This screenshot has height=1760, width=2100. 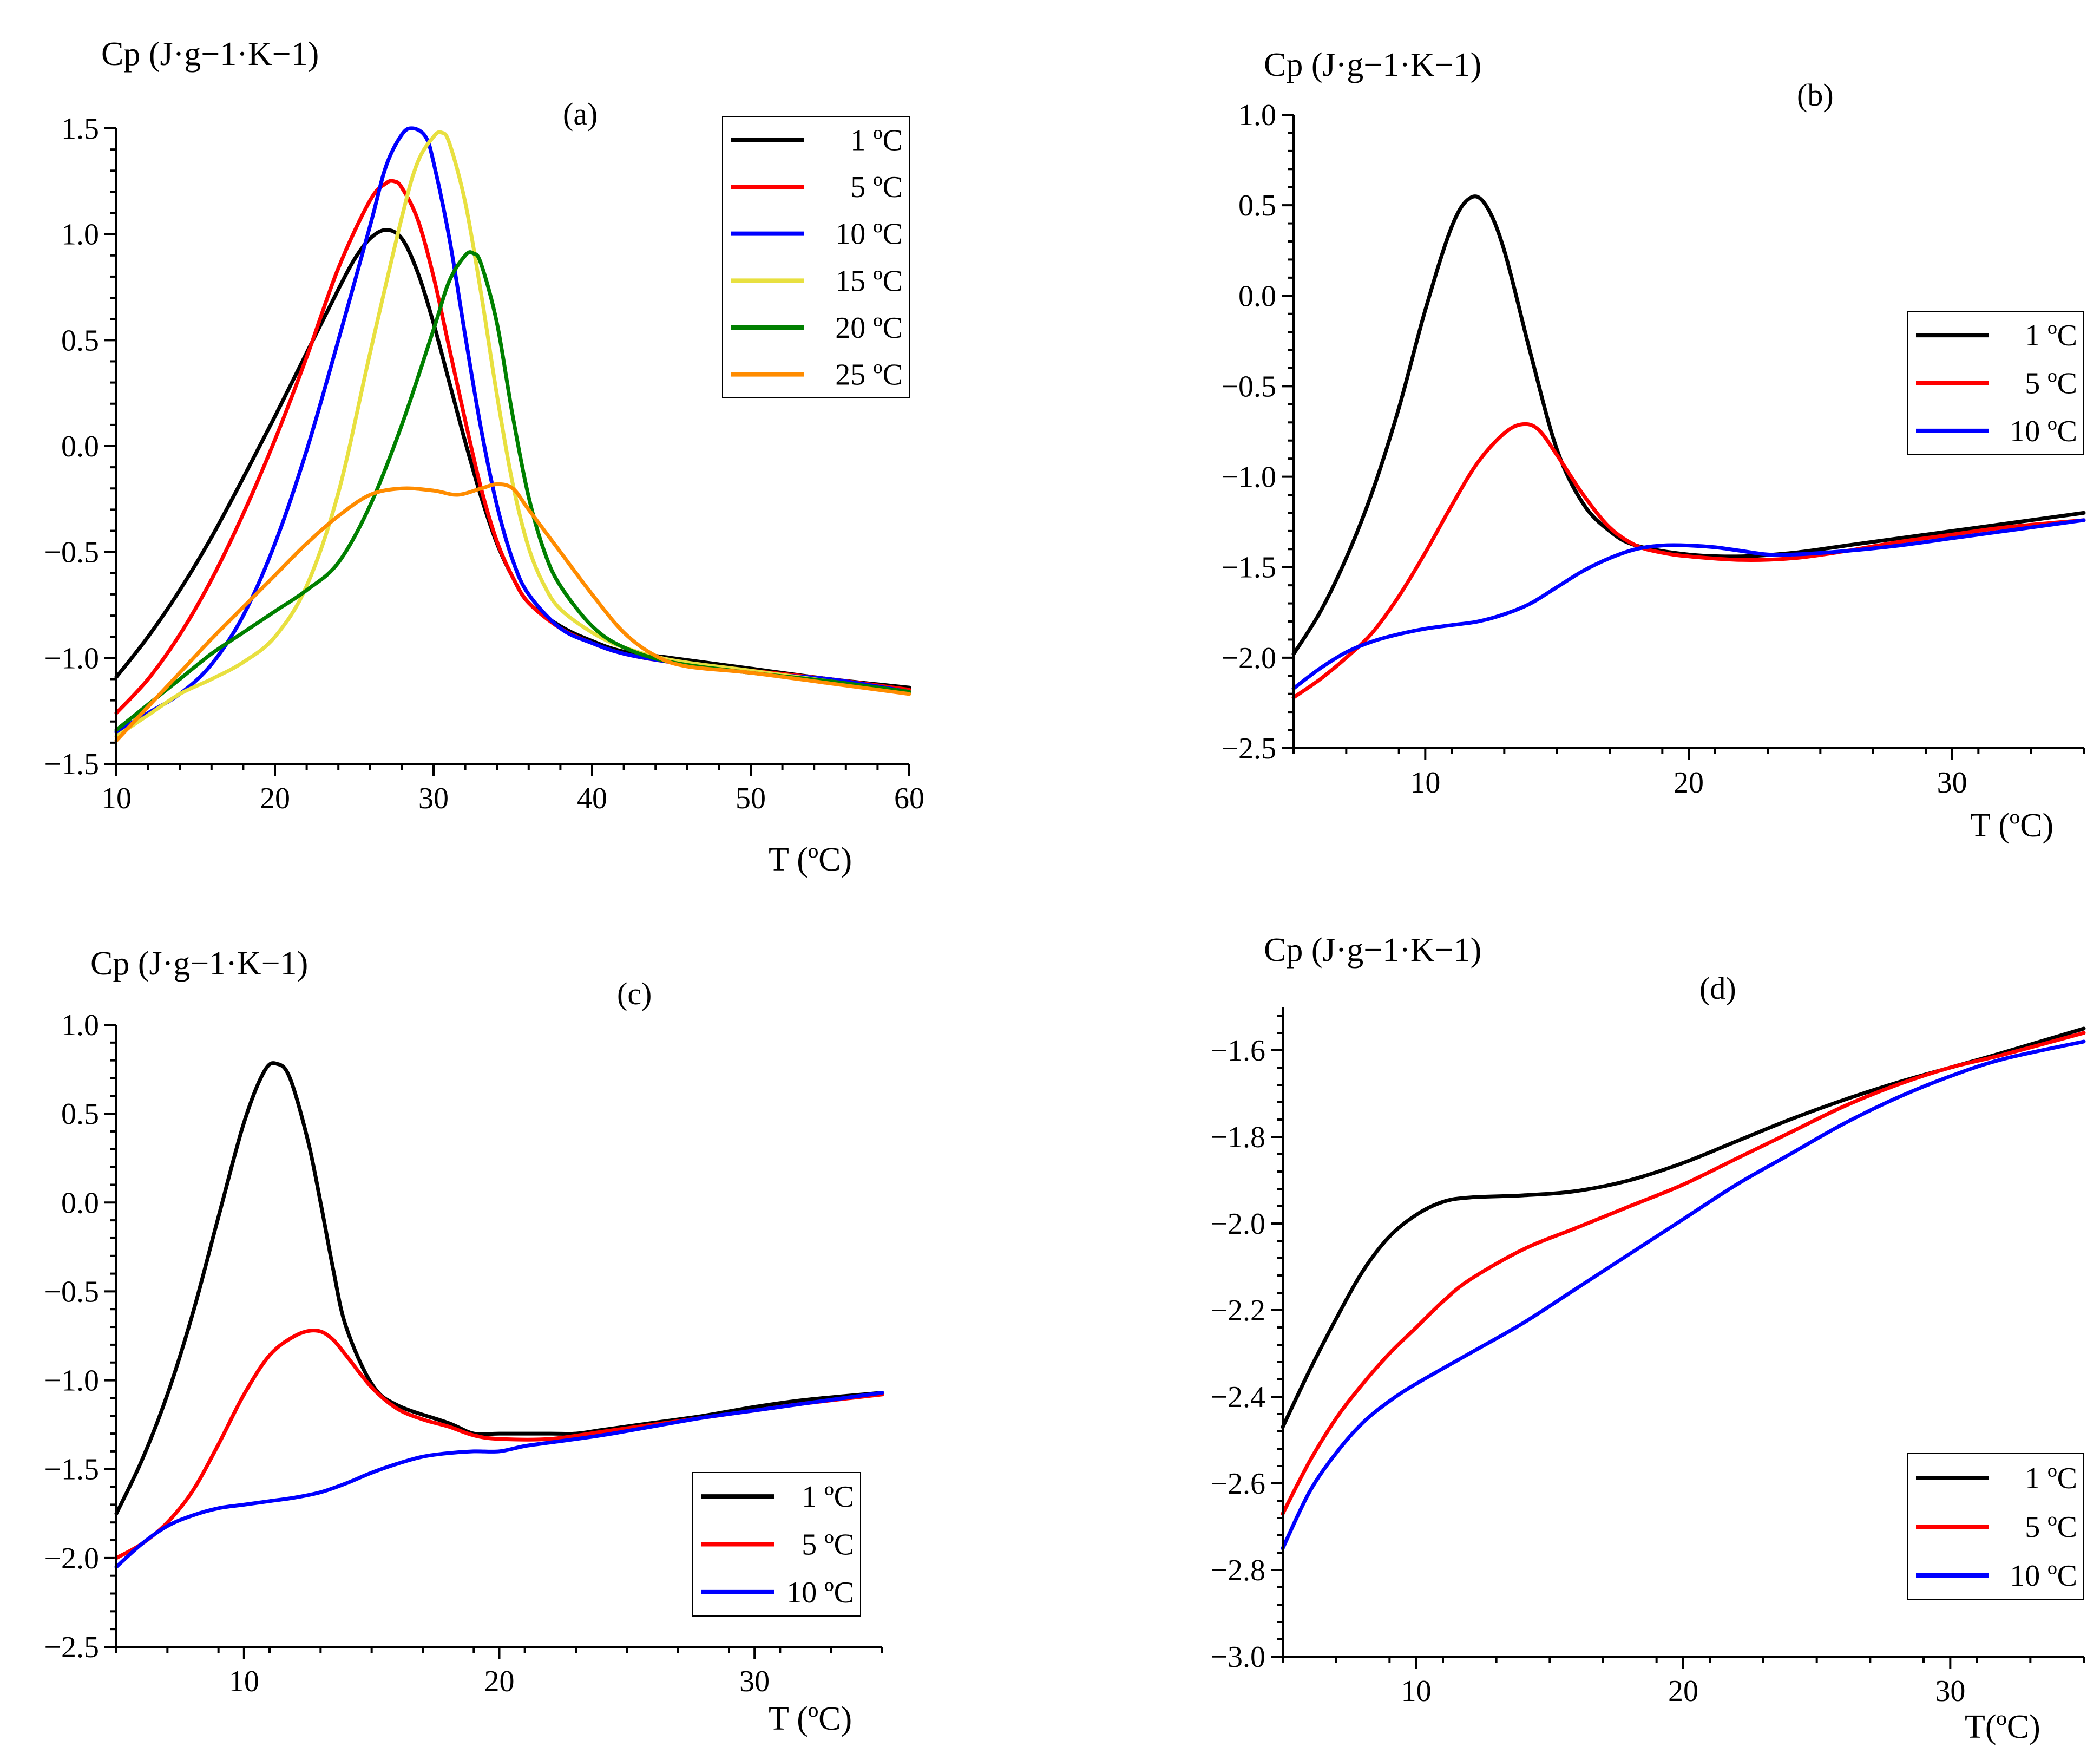 What do you see at coordinates (1237, 1137) in the screenshot?
I see `y-tick-label: −1.8` at bounding box center [1237, 1137].